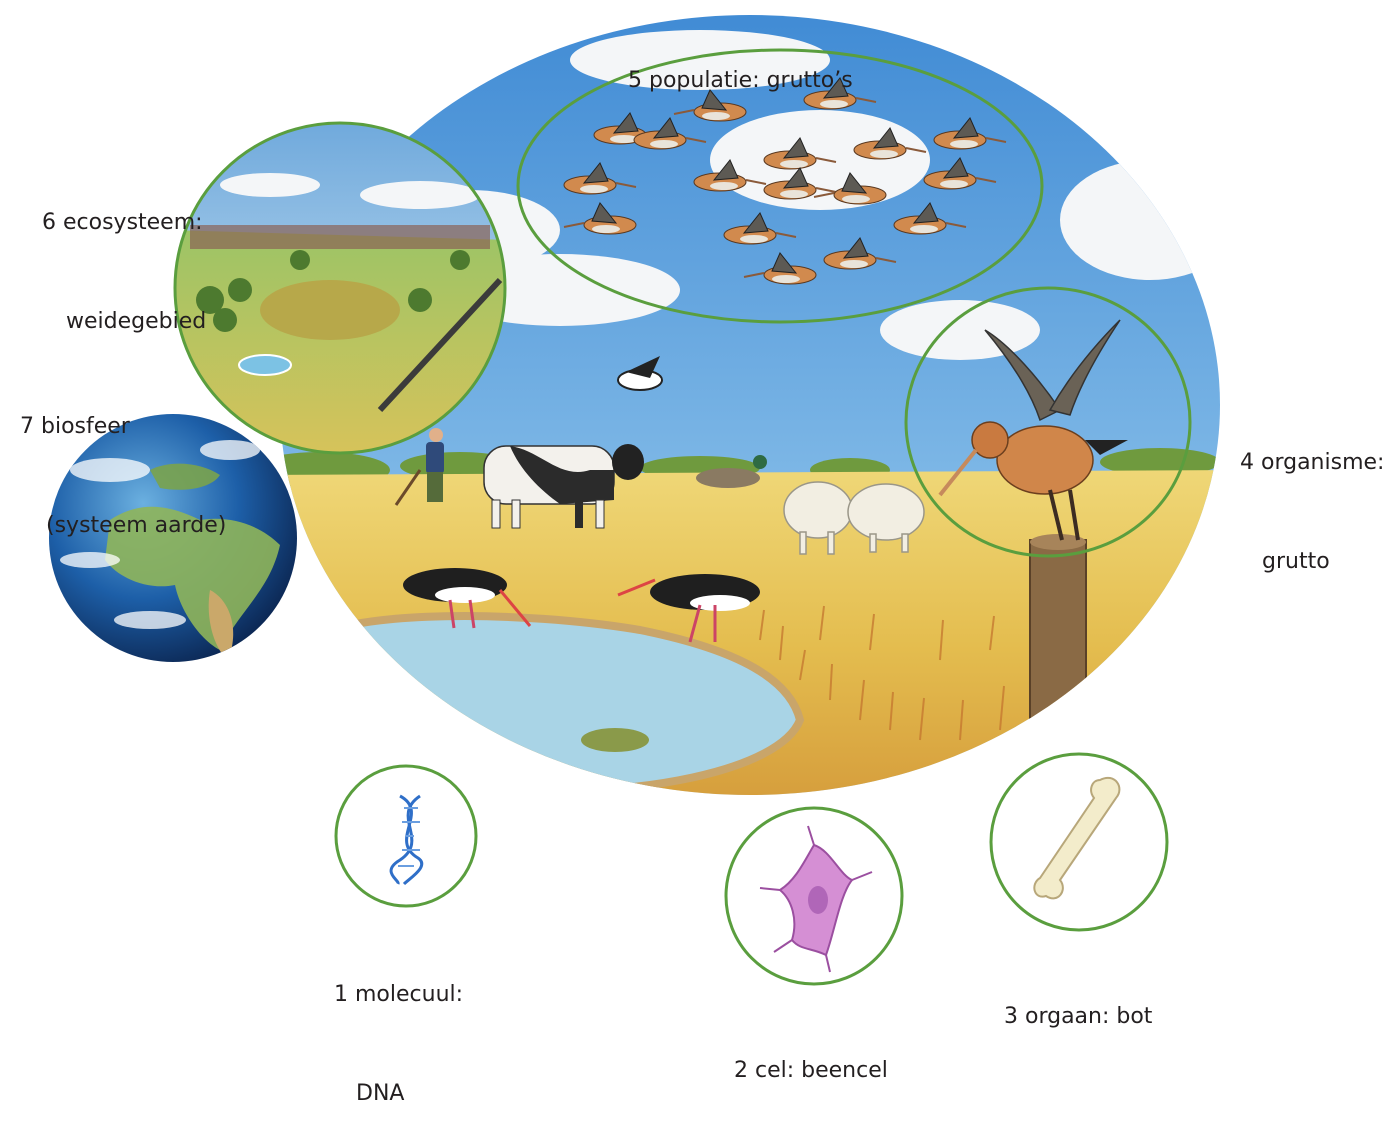 This screenshot has width=1400, height=1143. Describe the element at coordinates (854, 518) in the screenshot. I see `sheep` at that location.